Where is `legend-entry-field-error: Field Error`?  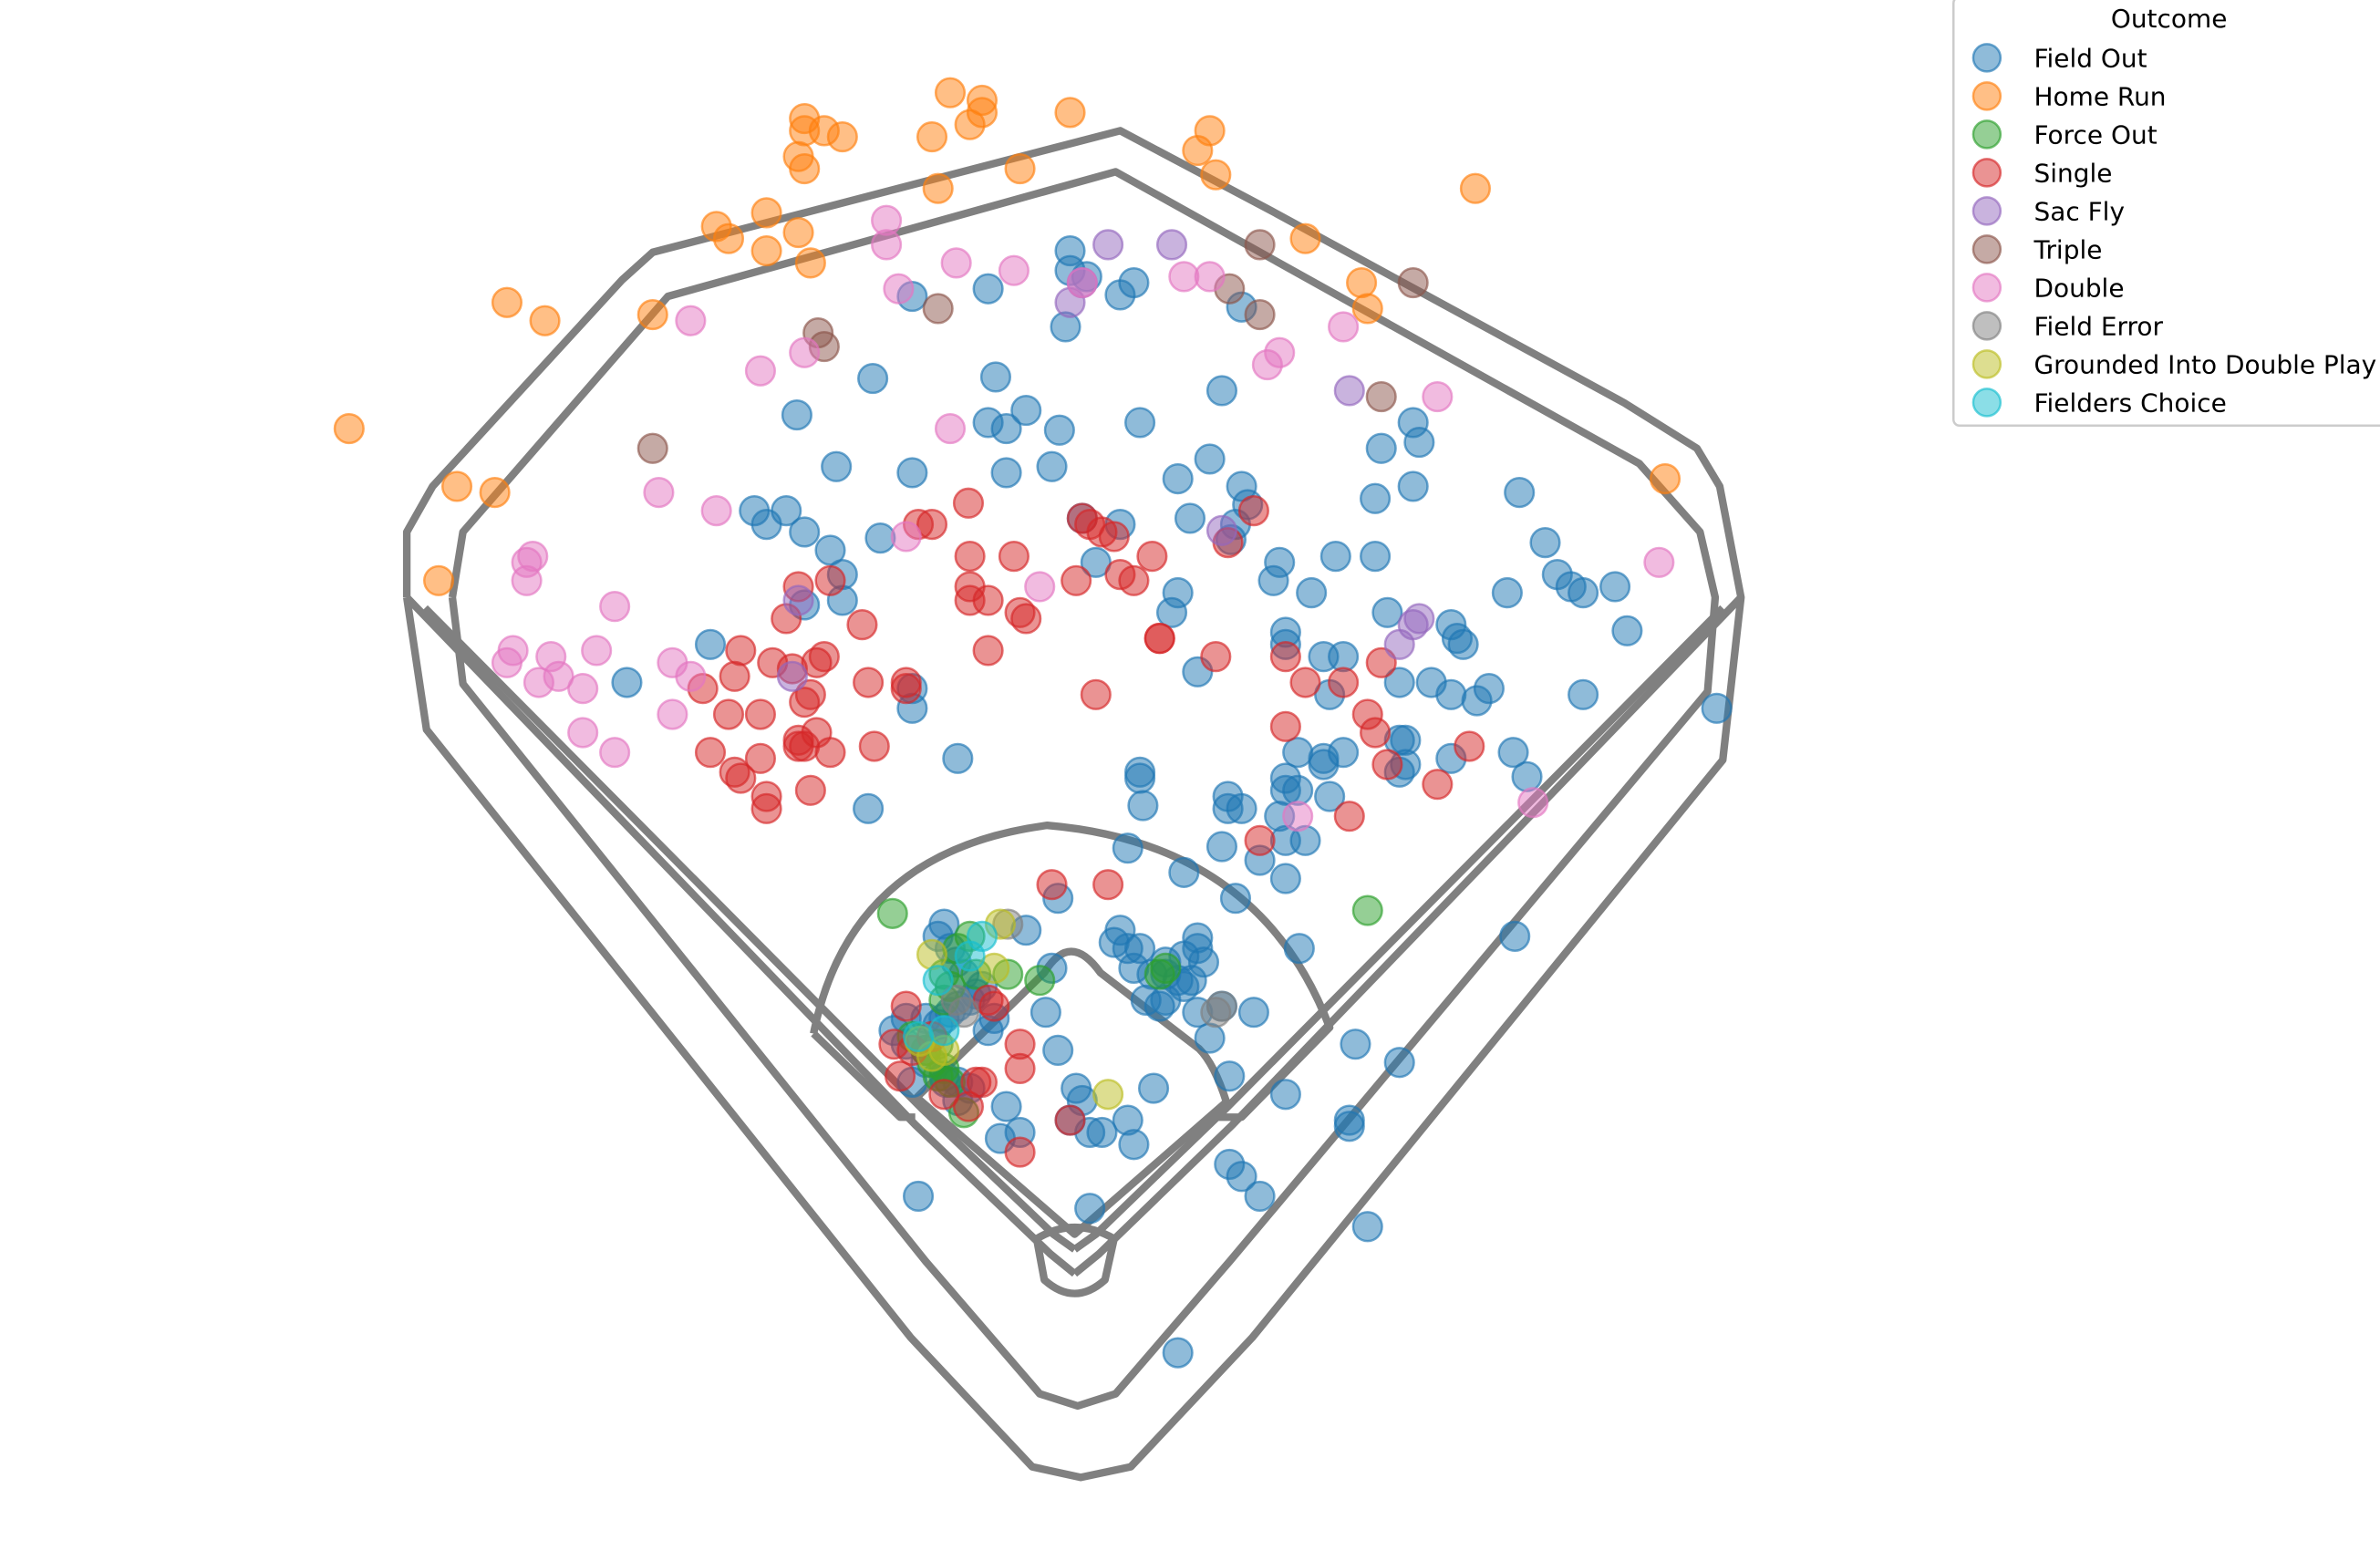 legend-entry-field-error: Field Error is located at coordinates (2067, 326).